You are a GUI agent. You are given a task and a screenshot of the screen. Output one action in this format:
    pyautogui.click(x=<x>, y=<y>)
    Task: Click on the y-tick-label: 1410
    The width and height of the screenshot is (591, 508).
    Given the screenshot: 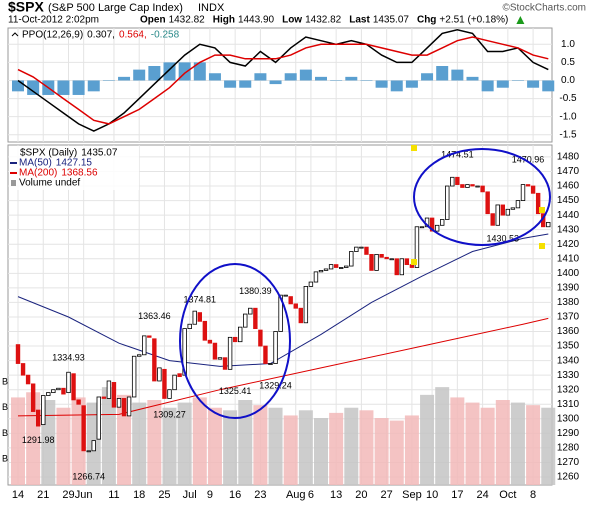 What is the action you would take?
    pyautogui.click(x=568, y=258)
    